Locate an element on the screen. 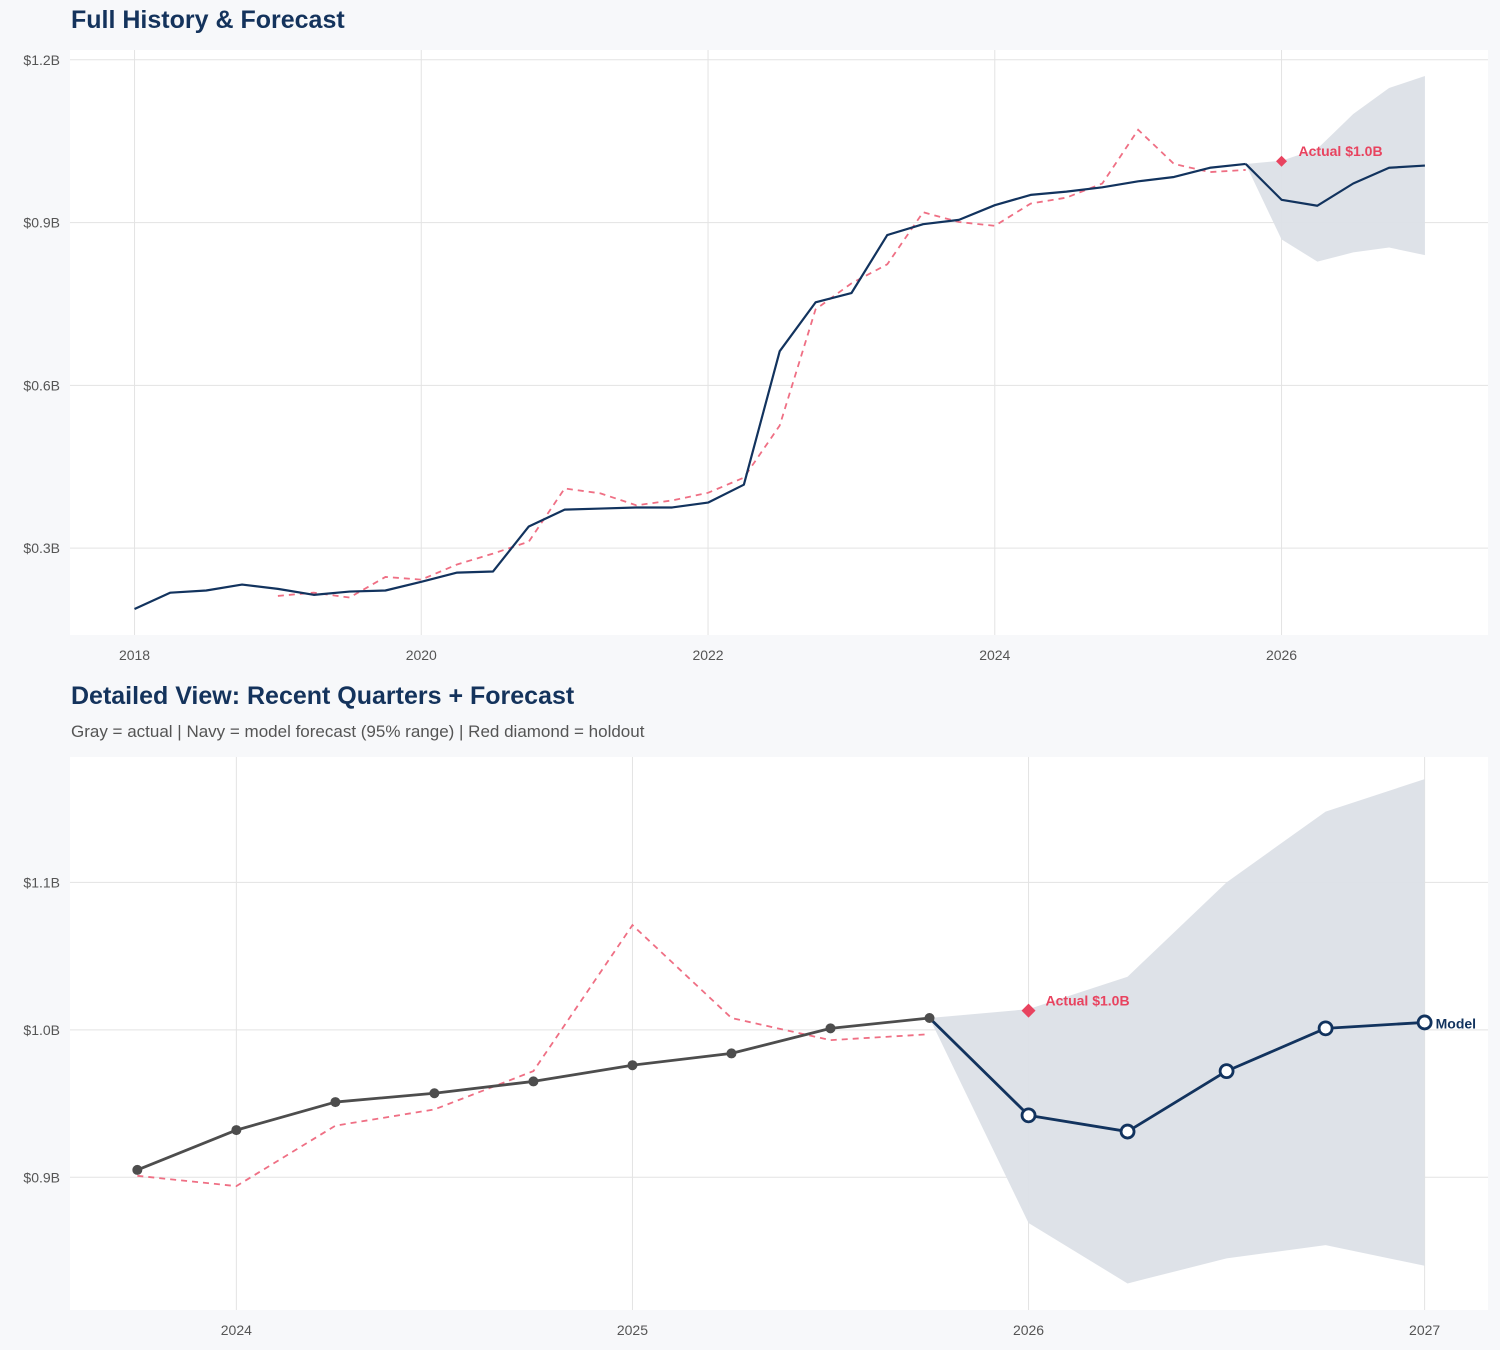 This screenshot has width=1500, height=1350. model-label: Model is located at coordinates (1456, 1023).